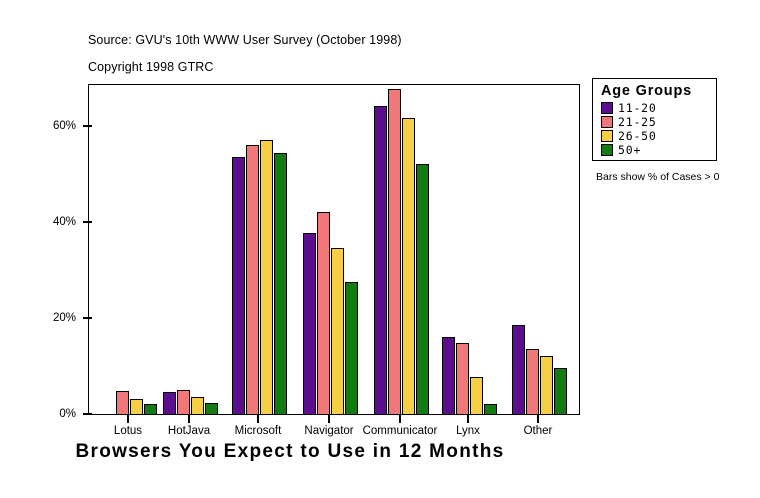 Image resolution: width=760 pixels, height=498 pixels. Describe the element at coordinates (637, 136) in the screenshot. I see `legend-item-label: 26-50` at that location.